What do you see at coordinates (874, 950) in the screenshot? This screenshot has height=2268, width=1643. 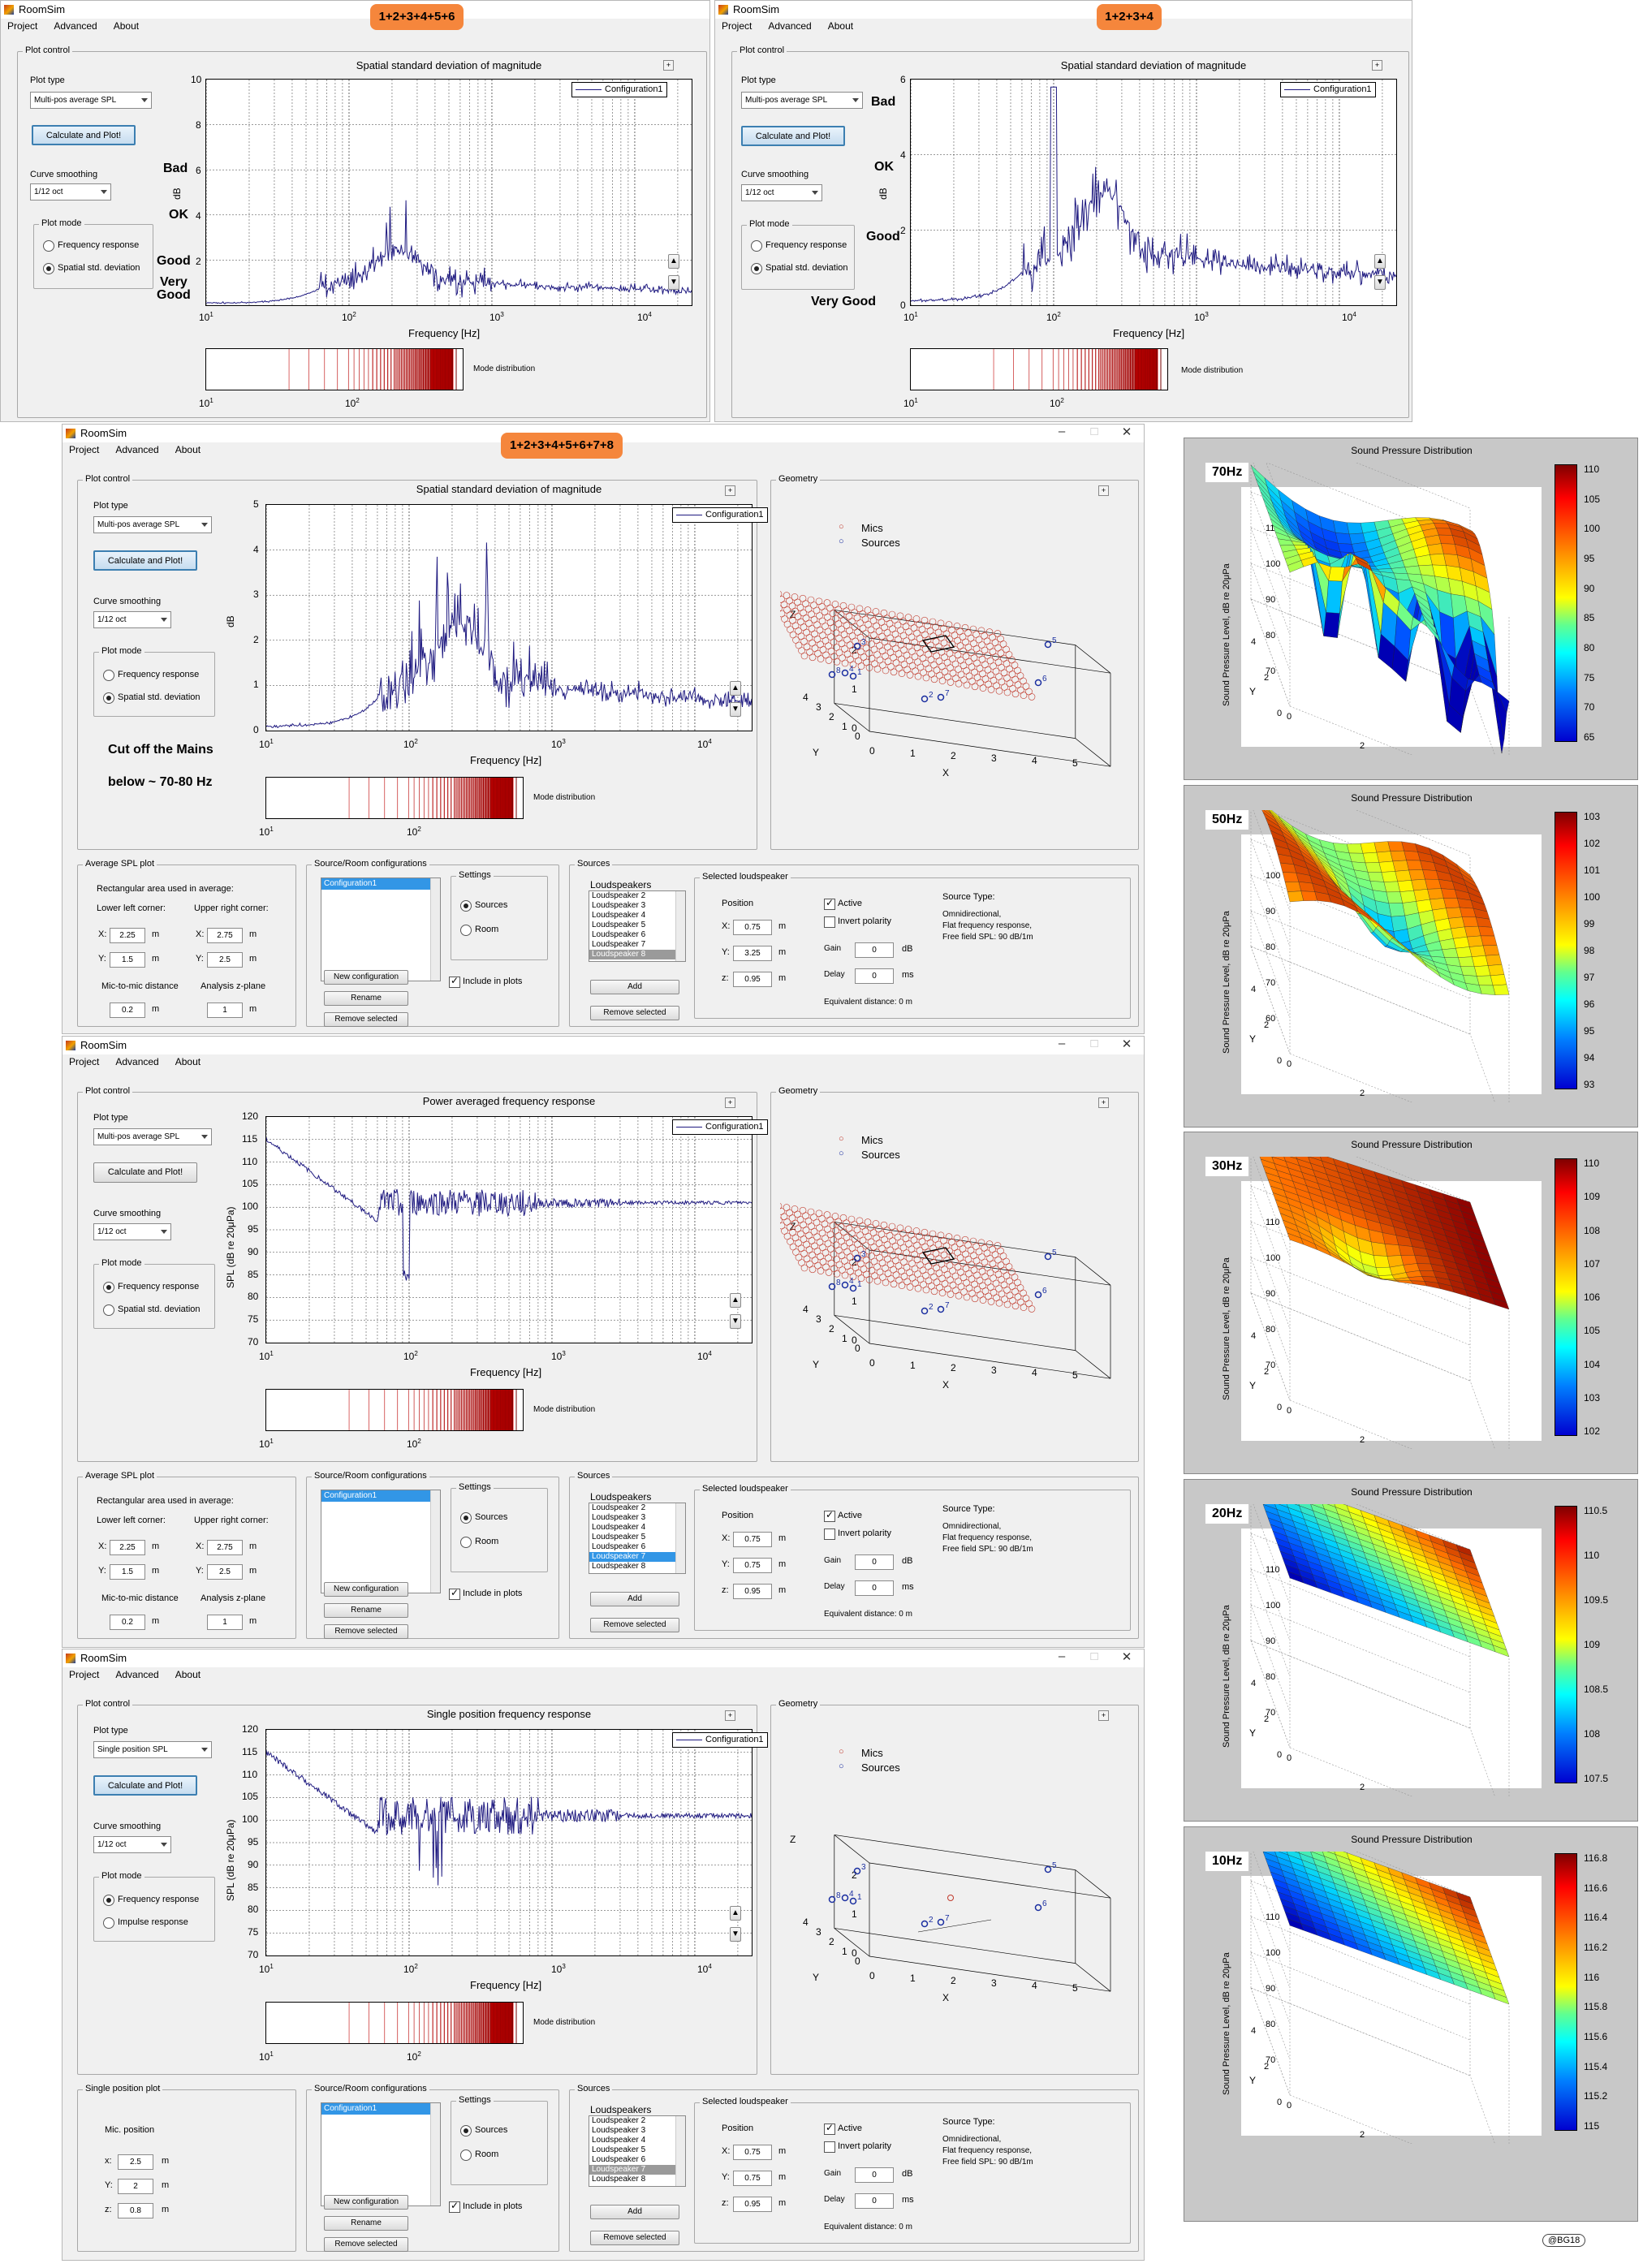 I see `gain-input: 0` at bounding box center [874, 950].